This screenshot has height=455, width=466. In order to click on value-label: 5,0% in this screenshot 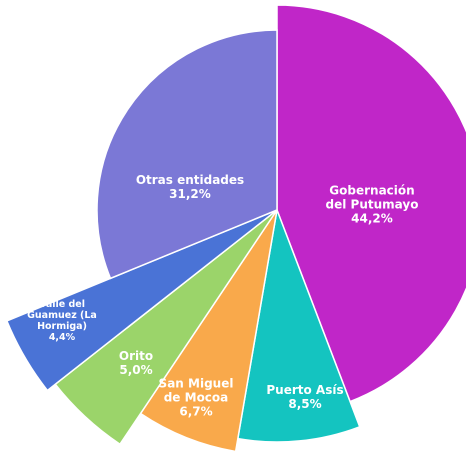, I will do `click(136, 370)`.